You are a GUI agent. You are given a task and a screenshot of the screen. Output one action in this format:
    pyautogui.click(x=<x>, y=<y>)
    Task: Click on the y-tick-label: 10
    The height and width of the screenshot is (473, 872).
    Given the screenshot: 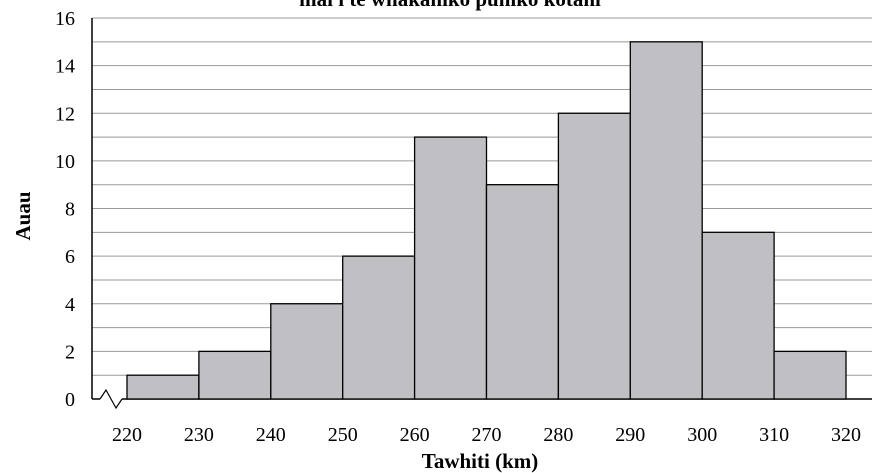 What is the action you would take?
    pyautogui.click(x=65, y=162)
    